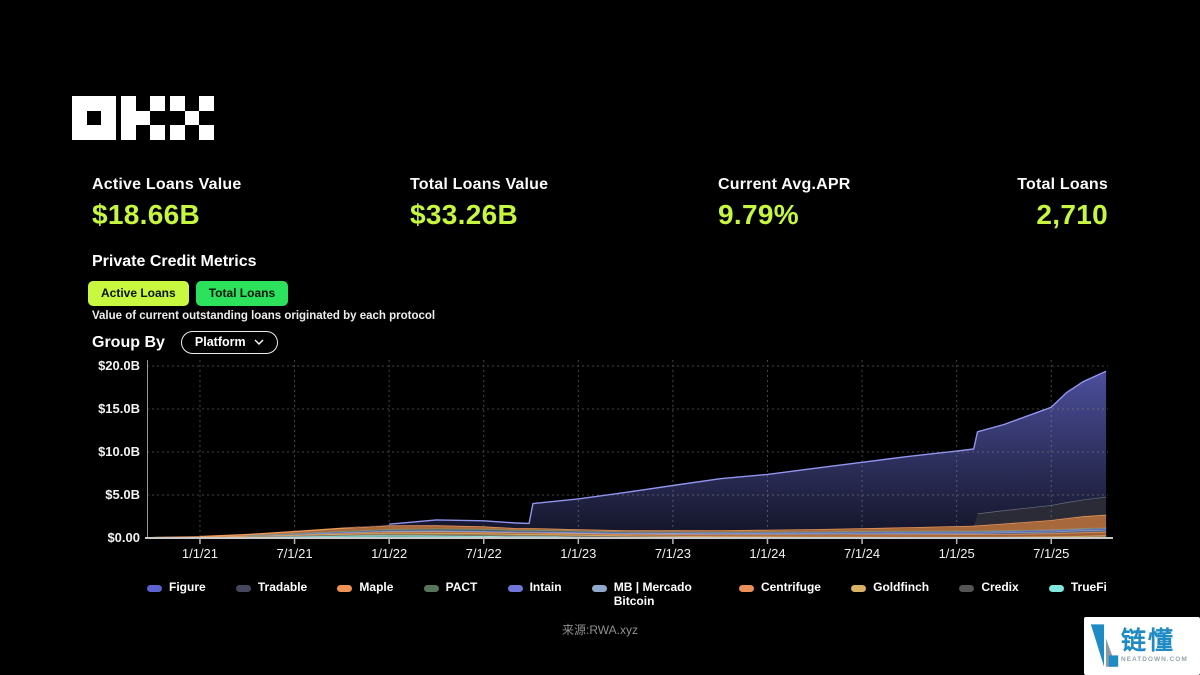 The image size is (1200, 675). I want to click on legend-label: Centrifuge, so click(790, 587).